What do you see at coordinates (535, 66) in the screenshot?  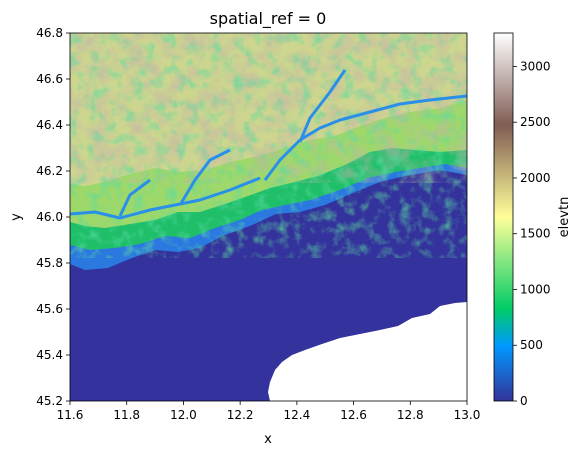 I see `colorbar-tick-label: 3000` at bounding box center [535, 66].